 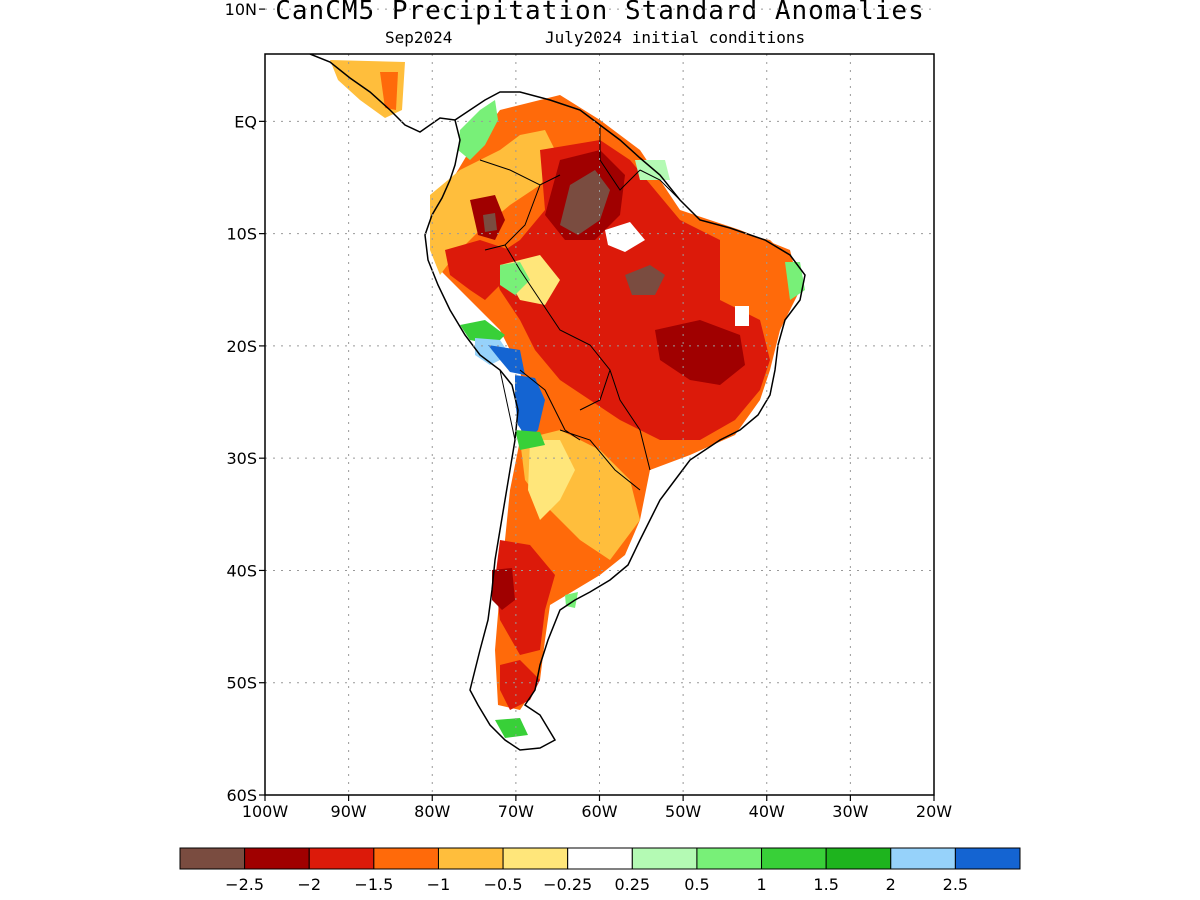 I want to click on lat-label-2: 10S, so click(x=241, y=234).